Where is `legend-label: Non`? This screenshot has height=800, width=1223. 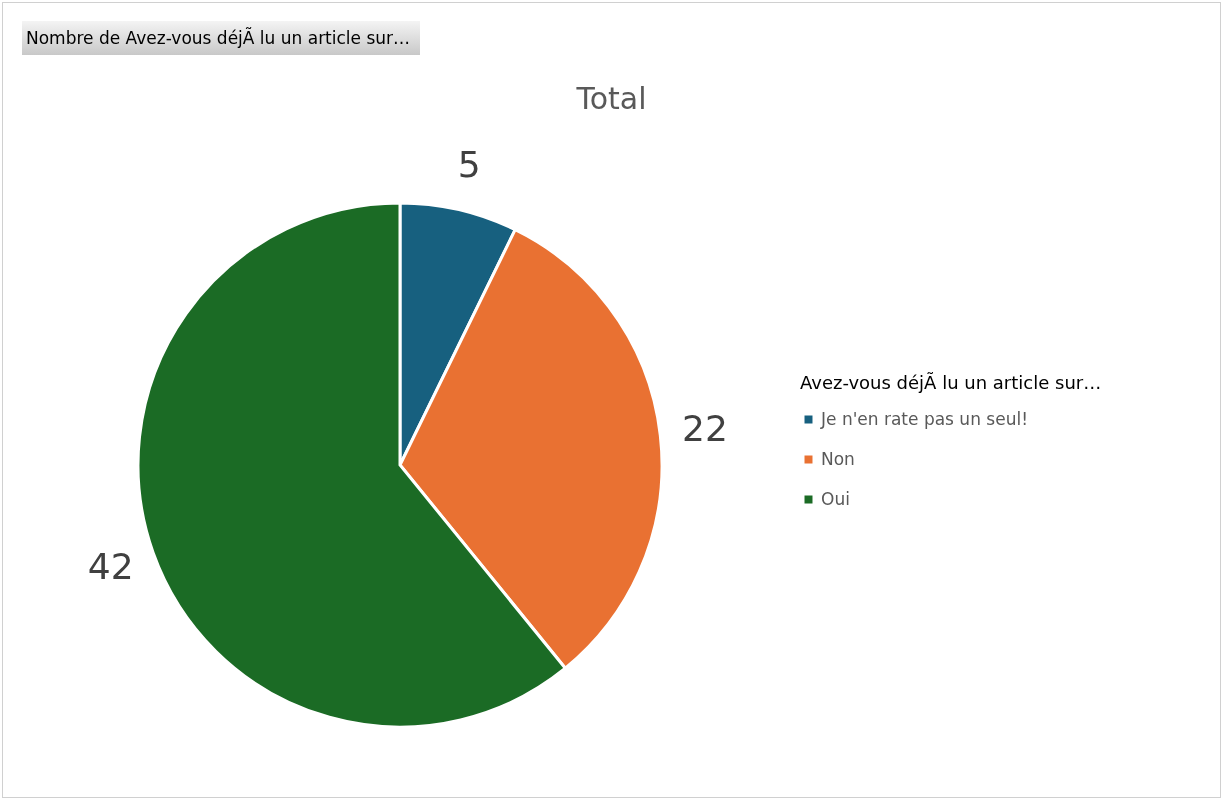
legend-label: Non is located at coordinates (838, 458).